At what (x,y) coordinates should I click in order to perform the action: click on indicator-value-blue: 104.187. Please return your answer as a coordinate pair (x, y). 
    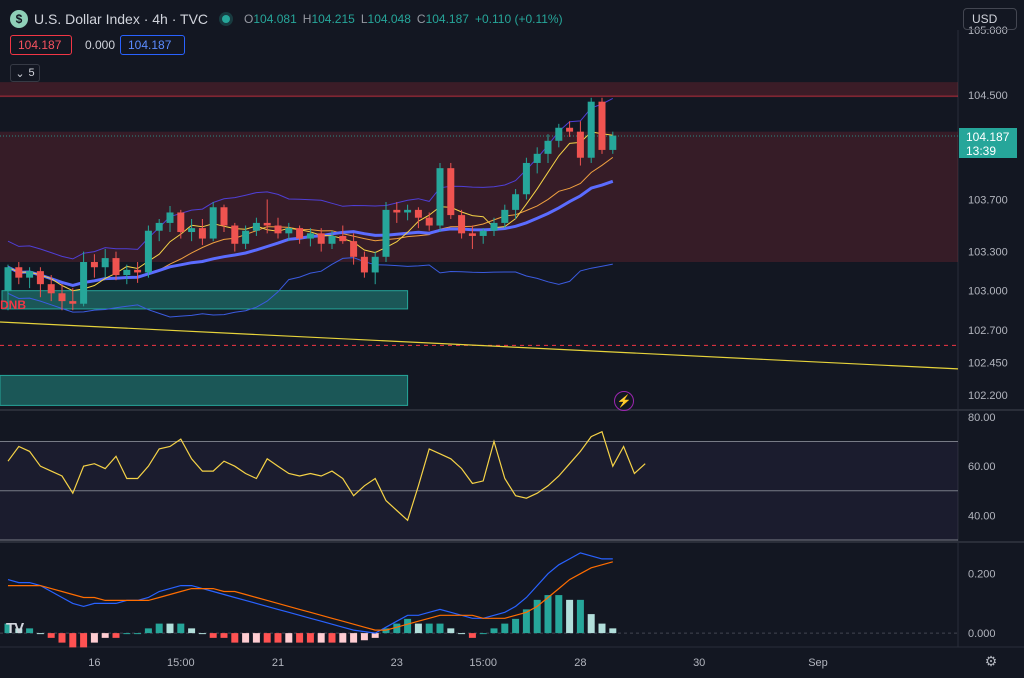
    Looking at the image, I should click on (152, 45).